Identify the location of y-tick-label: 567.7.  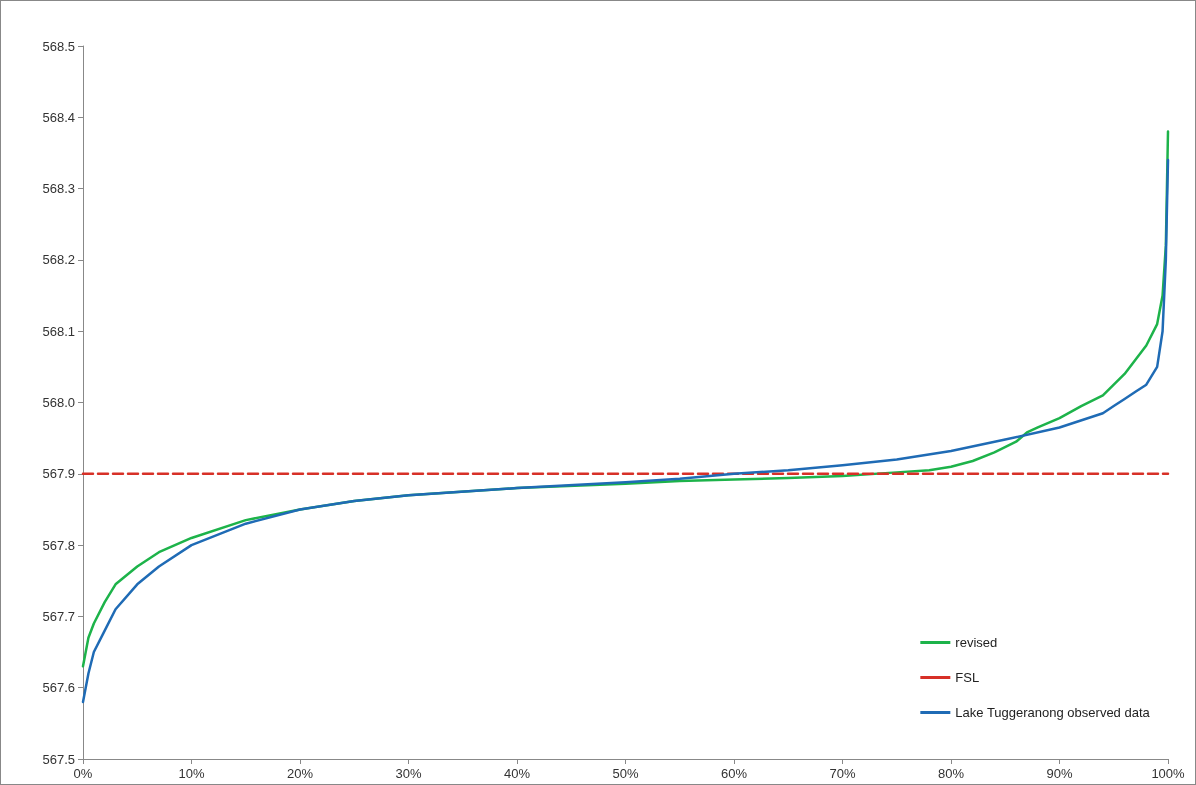
(58, 616).